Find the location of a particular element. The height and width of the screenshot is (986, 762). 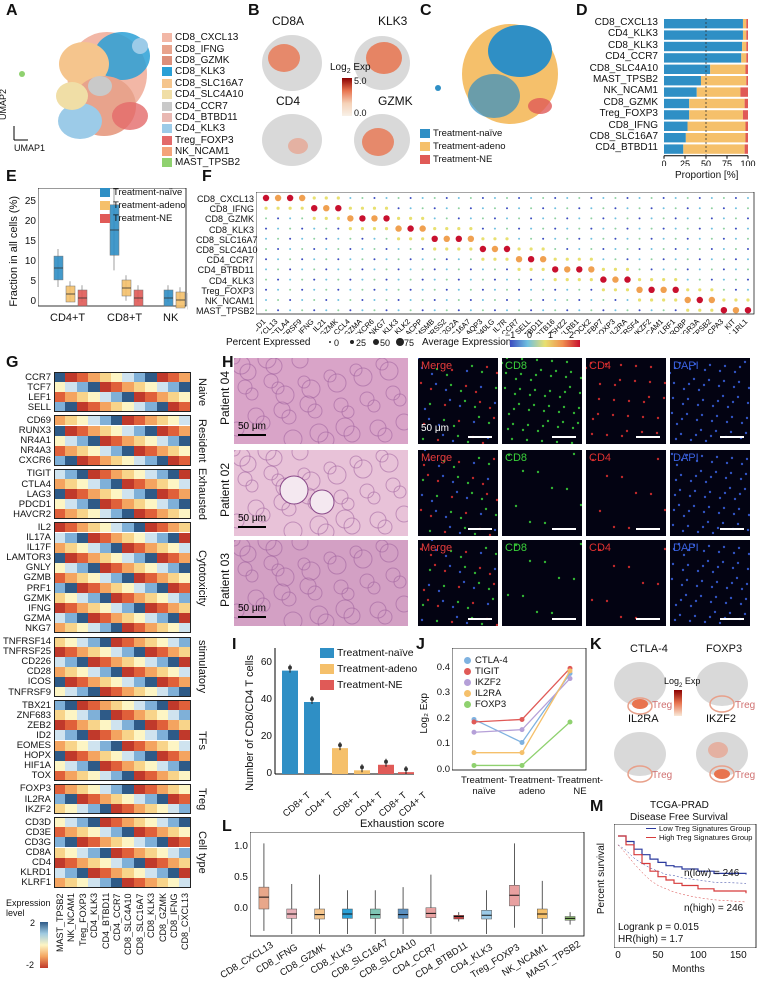

legend-j-label: CTLA-4 is located at coordinates (491, 660).